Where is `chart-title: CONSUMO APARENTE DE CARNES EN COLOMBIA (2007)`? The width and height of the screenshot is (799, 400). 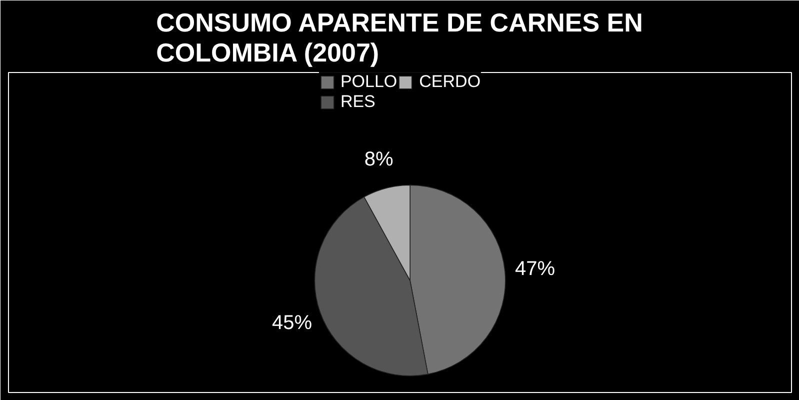
chart-title: CONSUMO APARENTE DE CARNES EN COLOMBIA (2007) is located at coordinates (399, 38).